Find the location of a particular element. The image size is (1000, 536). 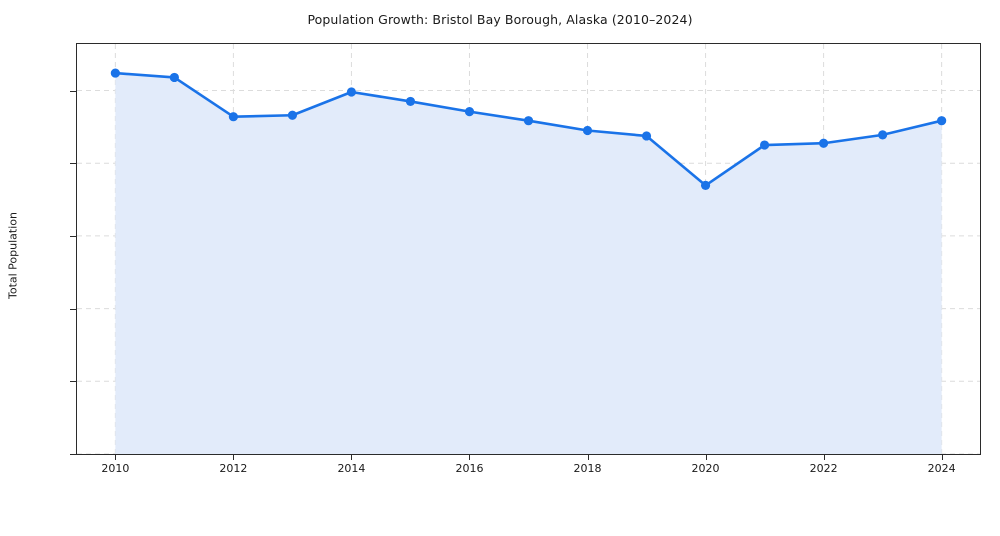

x-tick-label: 2018 is located at coordinates (587, 468).